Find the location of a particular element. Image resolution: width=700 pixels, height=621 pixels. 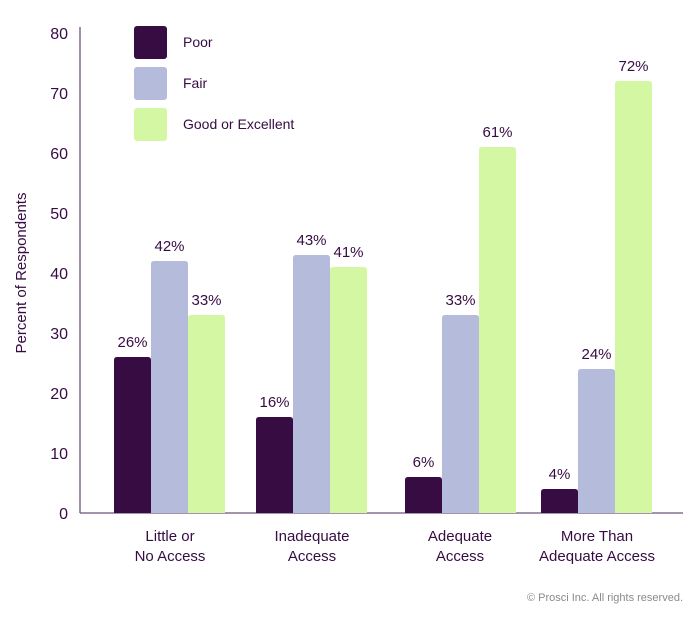

y-tick-label: 30 is located at coordinates (59, 334).